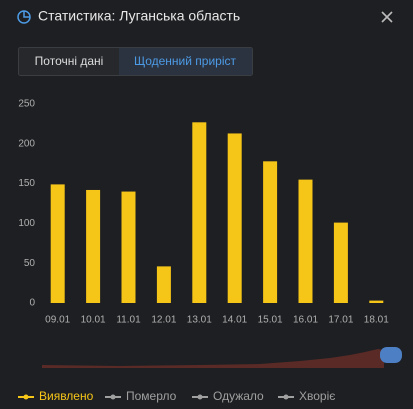 This screenshot has width=413, height=409. Describe the element at coordinates (213, 358) in the screenshot. I see `navigator-area` at that location.